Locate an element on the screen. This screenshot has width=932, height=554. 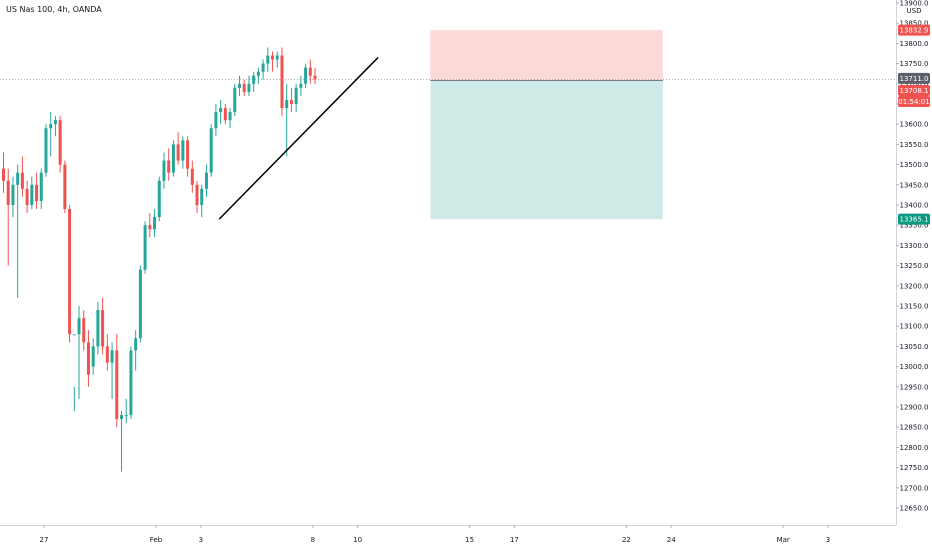
time-tick-label: 22 is located at coordinates (626, 540).